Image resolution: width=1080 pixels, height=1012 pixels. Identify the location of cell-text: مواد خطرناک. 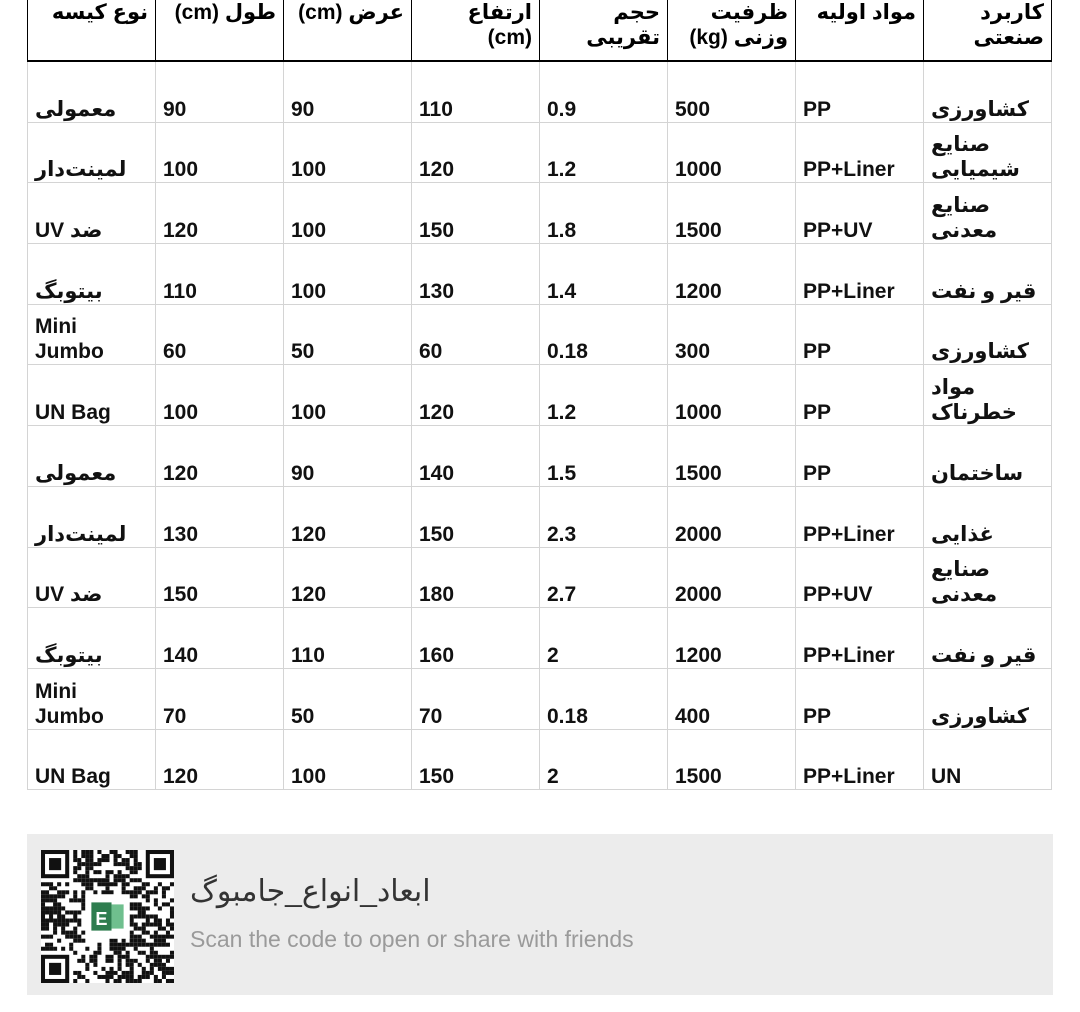
(974, 400).